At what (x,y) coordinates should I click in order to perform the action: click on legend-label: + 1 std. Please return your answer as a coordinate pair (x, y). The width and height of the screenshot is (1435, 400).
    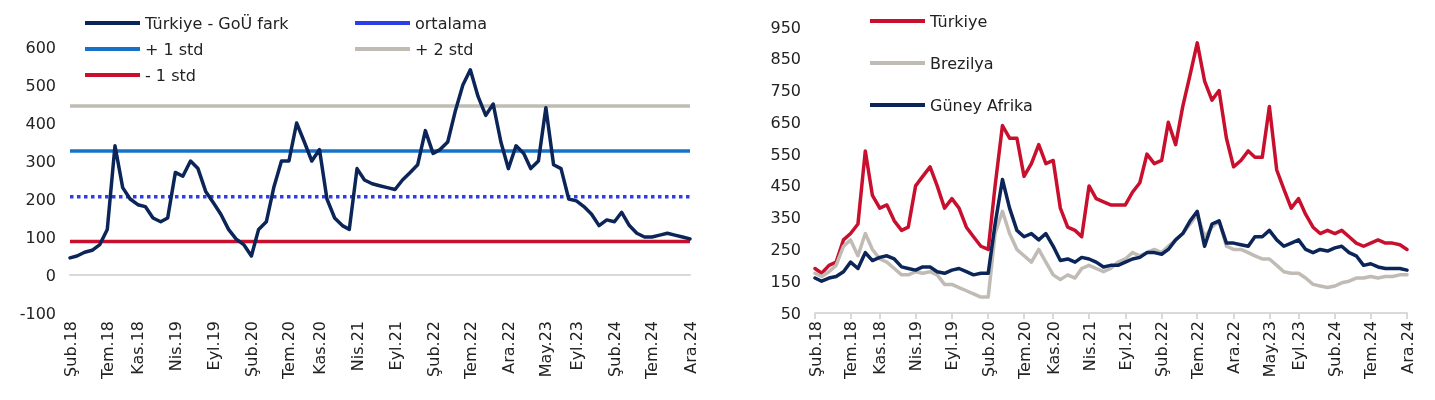
    Looking at the image, I should click on (174, 49).